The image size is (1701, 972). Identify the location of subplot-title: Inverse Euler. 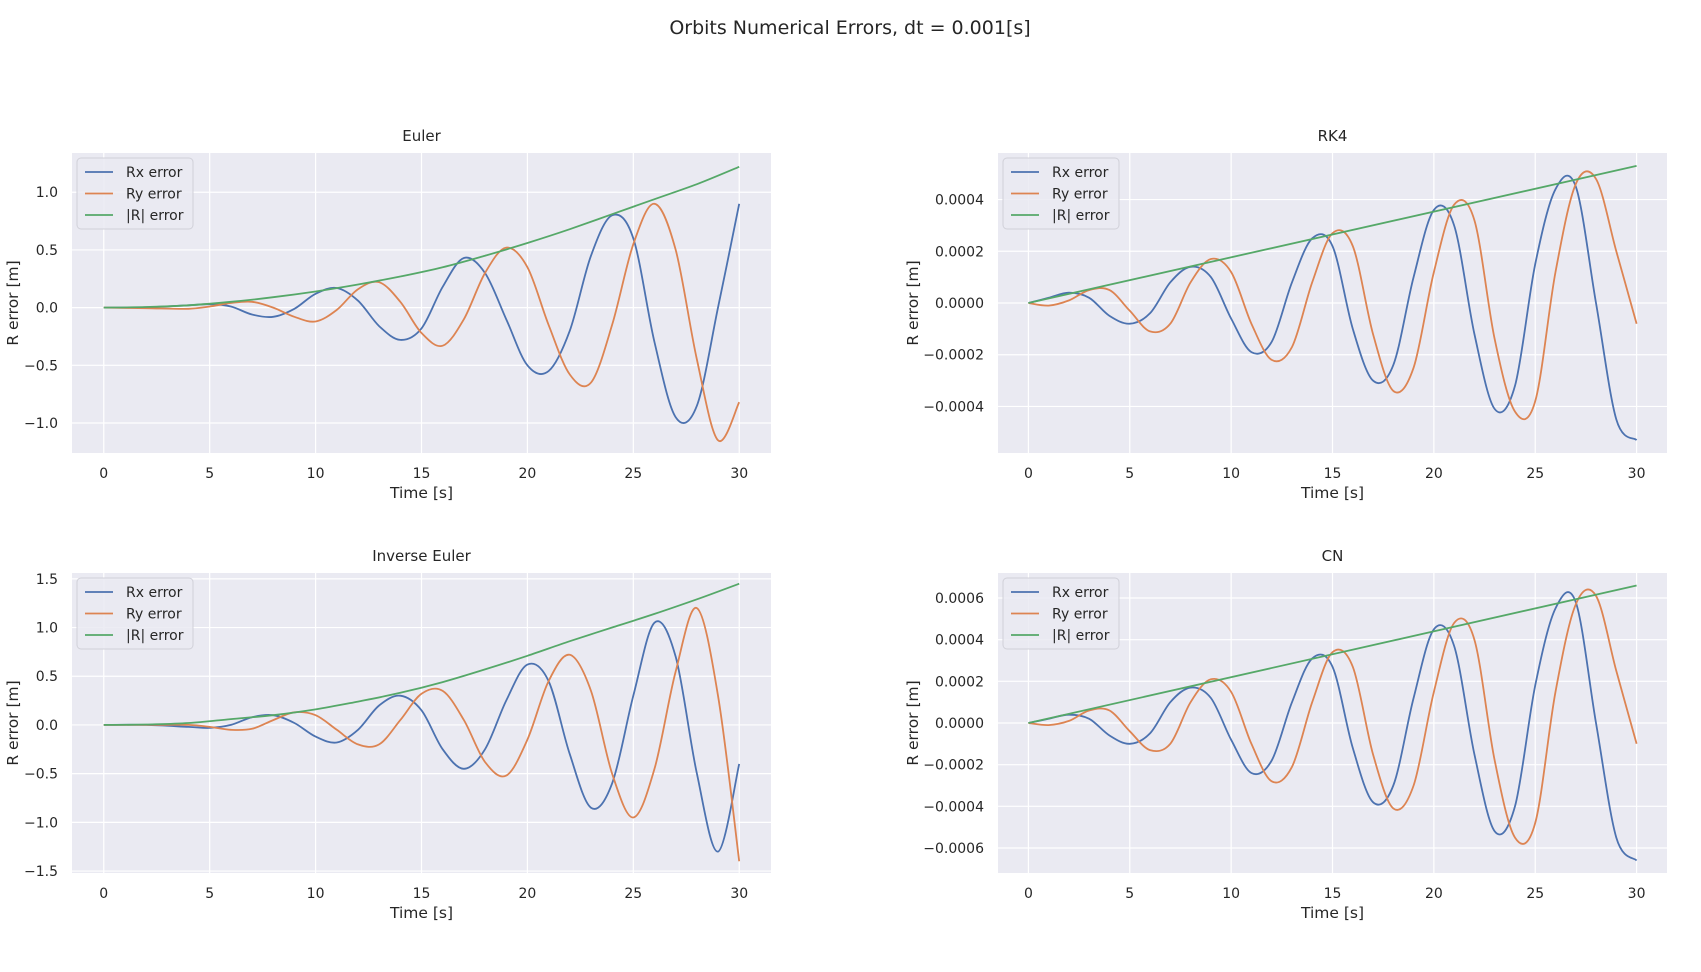
(421, 556).